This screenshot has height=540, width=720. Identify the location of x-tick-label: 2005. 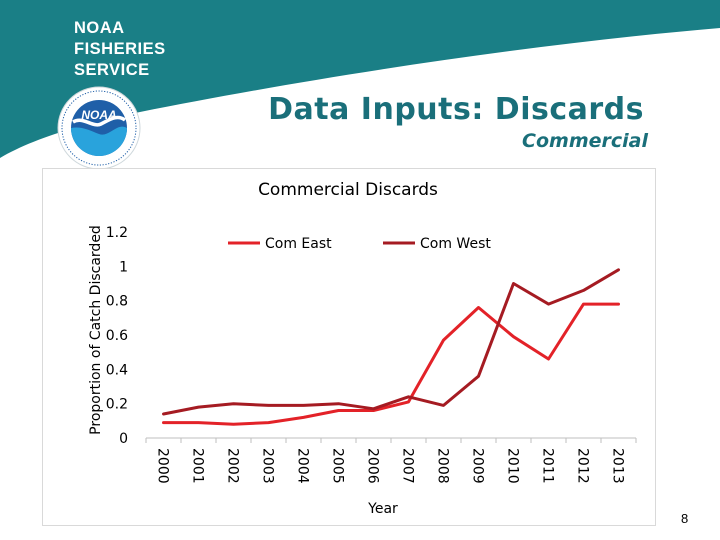
(338, 466).